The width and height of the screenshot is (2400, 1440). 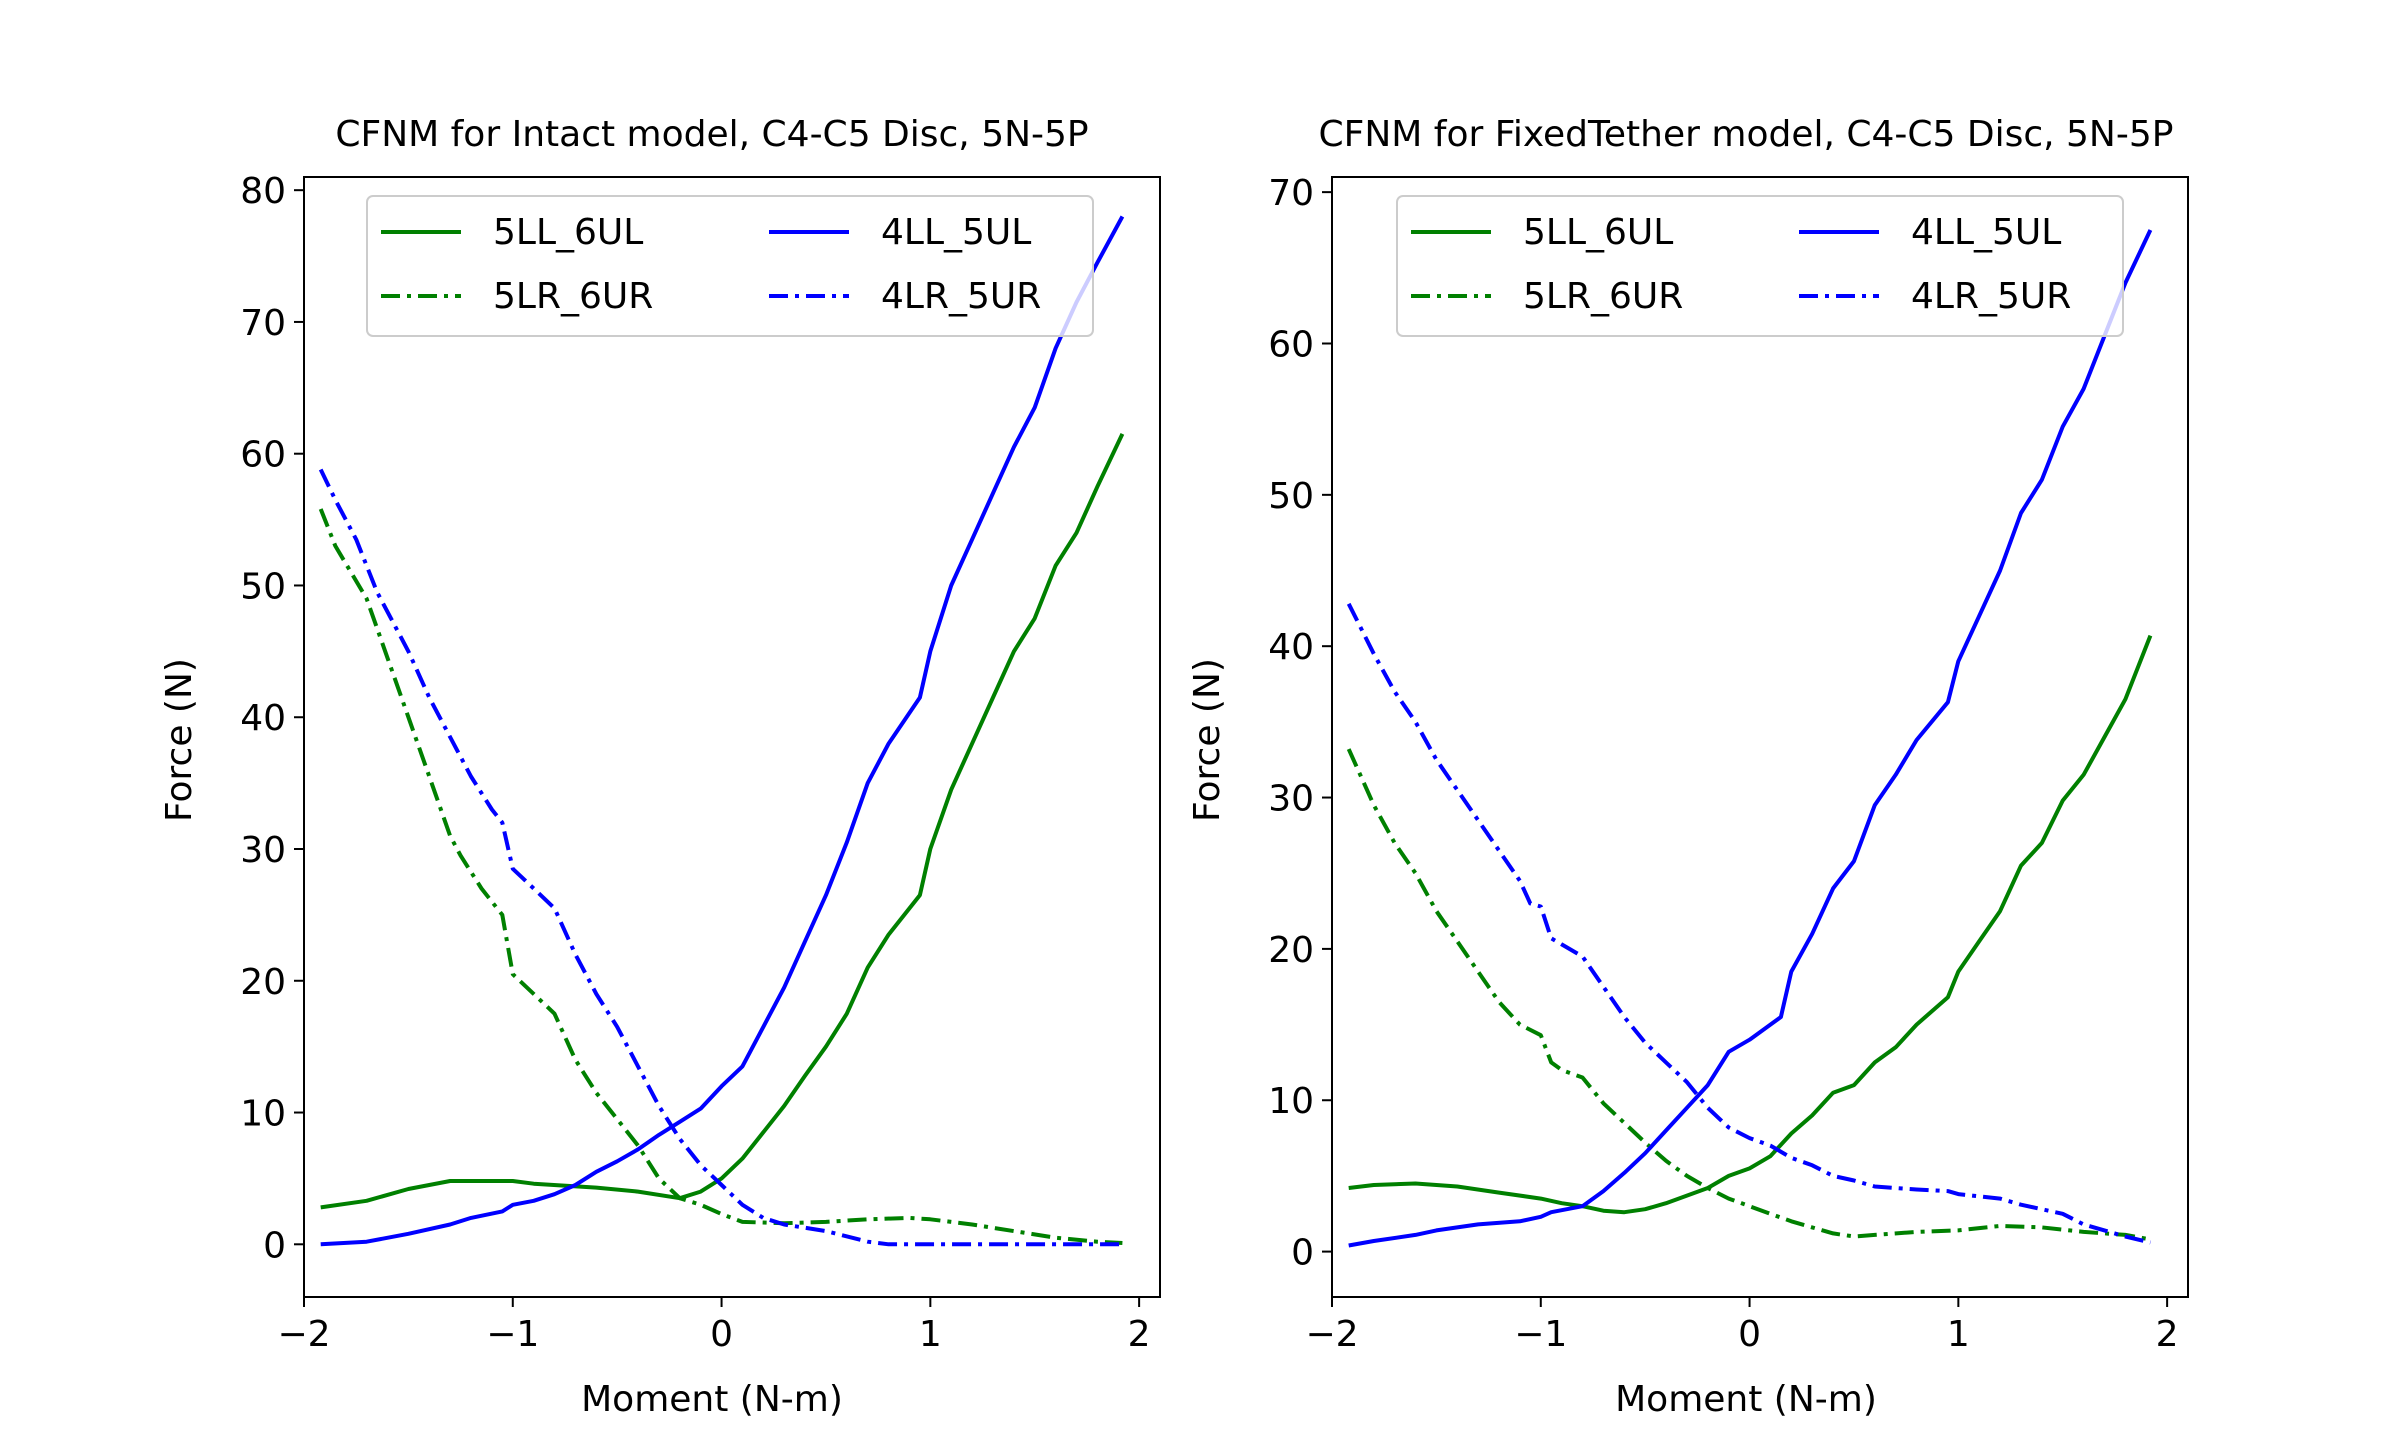 I want to click on series-line-5lr-6ur, so click(x=1748, y=995).